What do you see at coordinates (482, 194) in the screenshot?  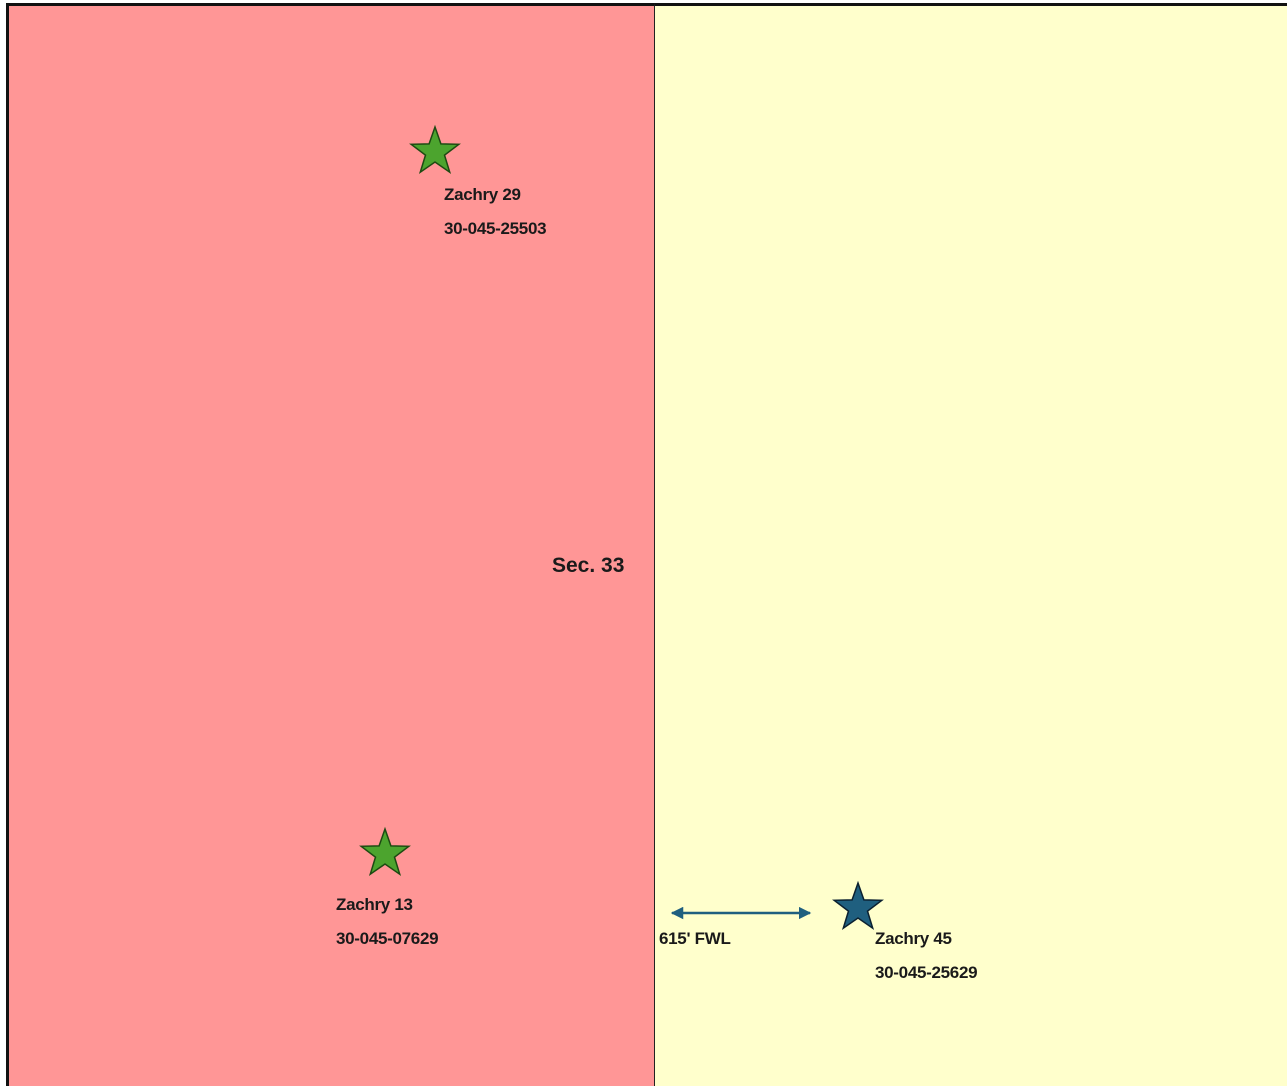 I see `zachry-29-name: Zachry 29` at bounding box center [482, 194].